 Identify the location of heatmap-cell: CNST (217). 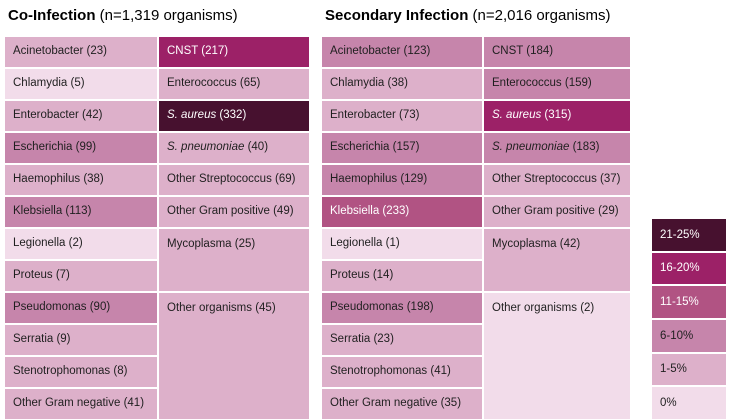
(234, 52).